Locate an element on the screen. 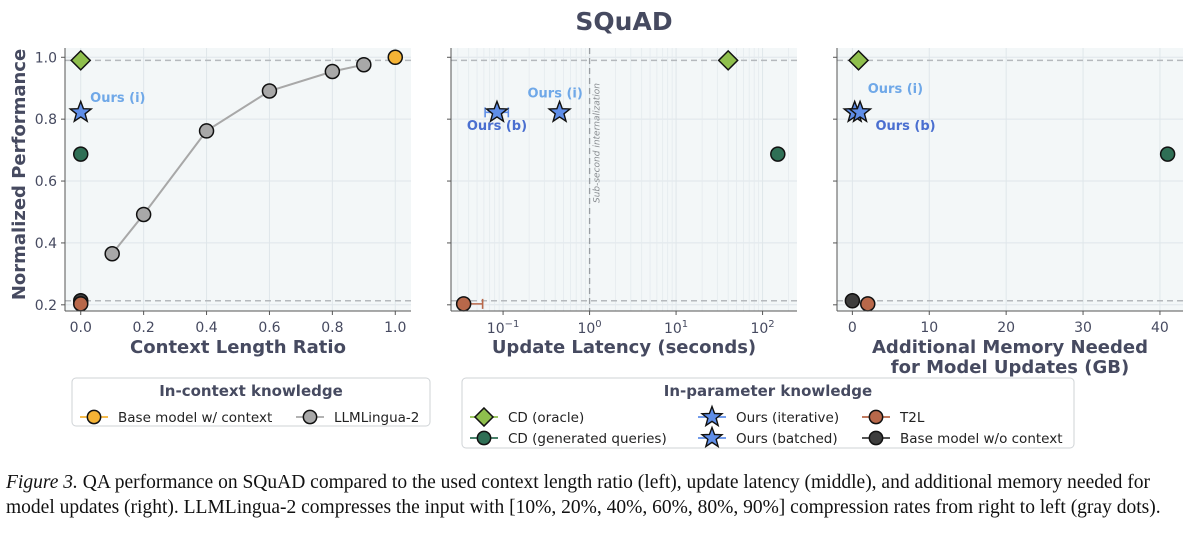 The image size is (1198, 548). legend-marker-t2l is located at coordinates (876, 417).